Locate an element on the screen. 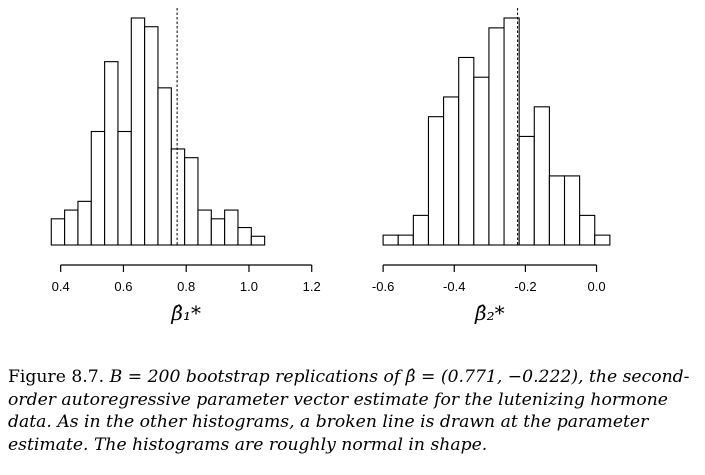 The width and height of the screenshot is (705, 475). x-axis-label: β̂₁* is located at coordinates (185, 313).